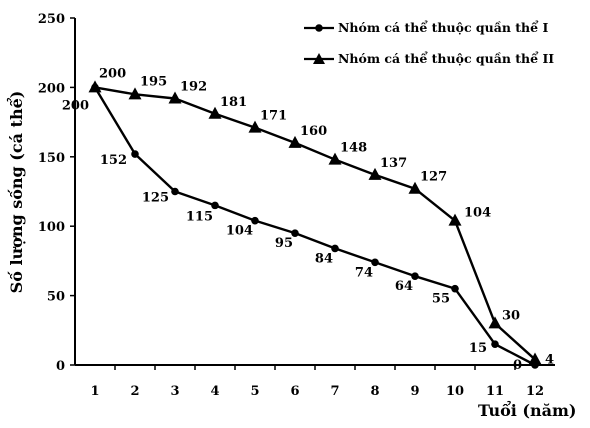  I want to click on x-ticks: 1 2 3 4 5 6 7 8 9 10 11 12, so click(317, 382).